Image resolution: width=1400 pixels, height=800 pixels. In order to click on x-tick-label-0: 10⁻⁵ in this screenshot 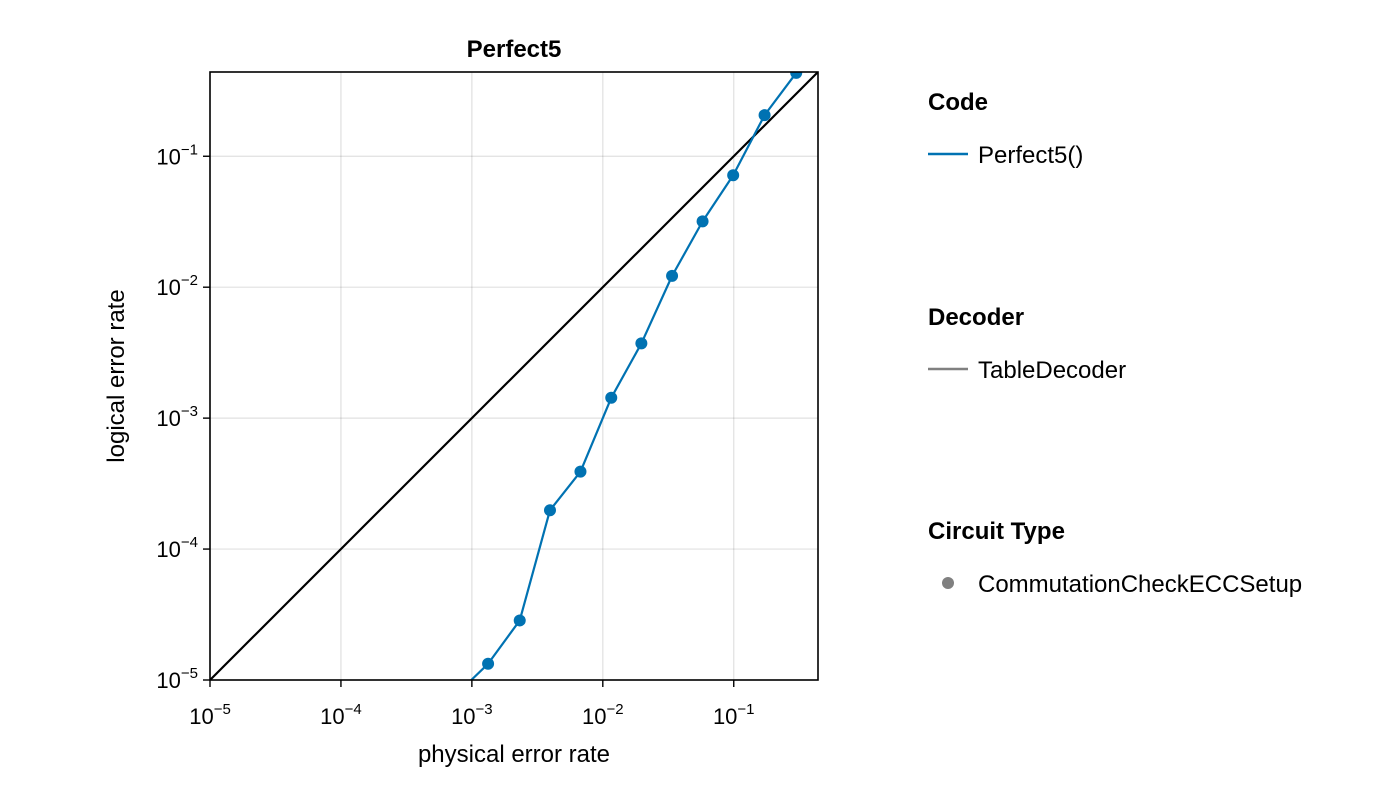, I will do `click(210, 715)`.